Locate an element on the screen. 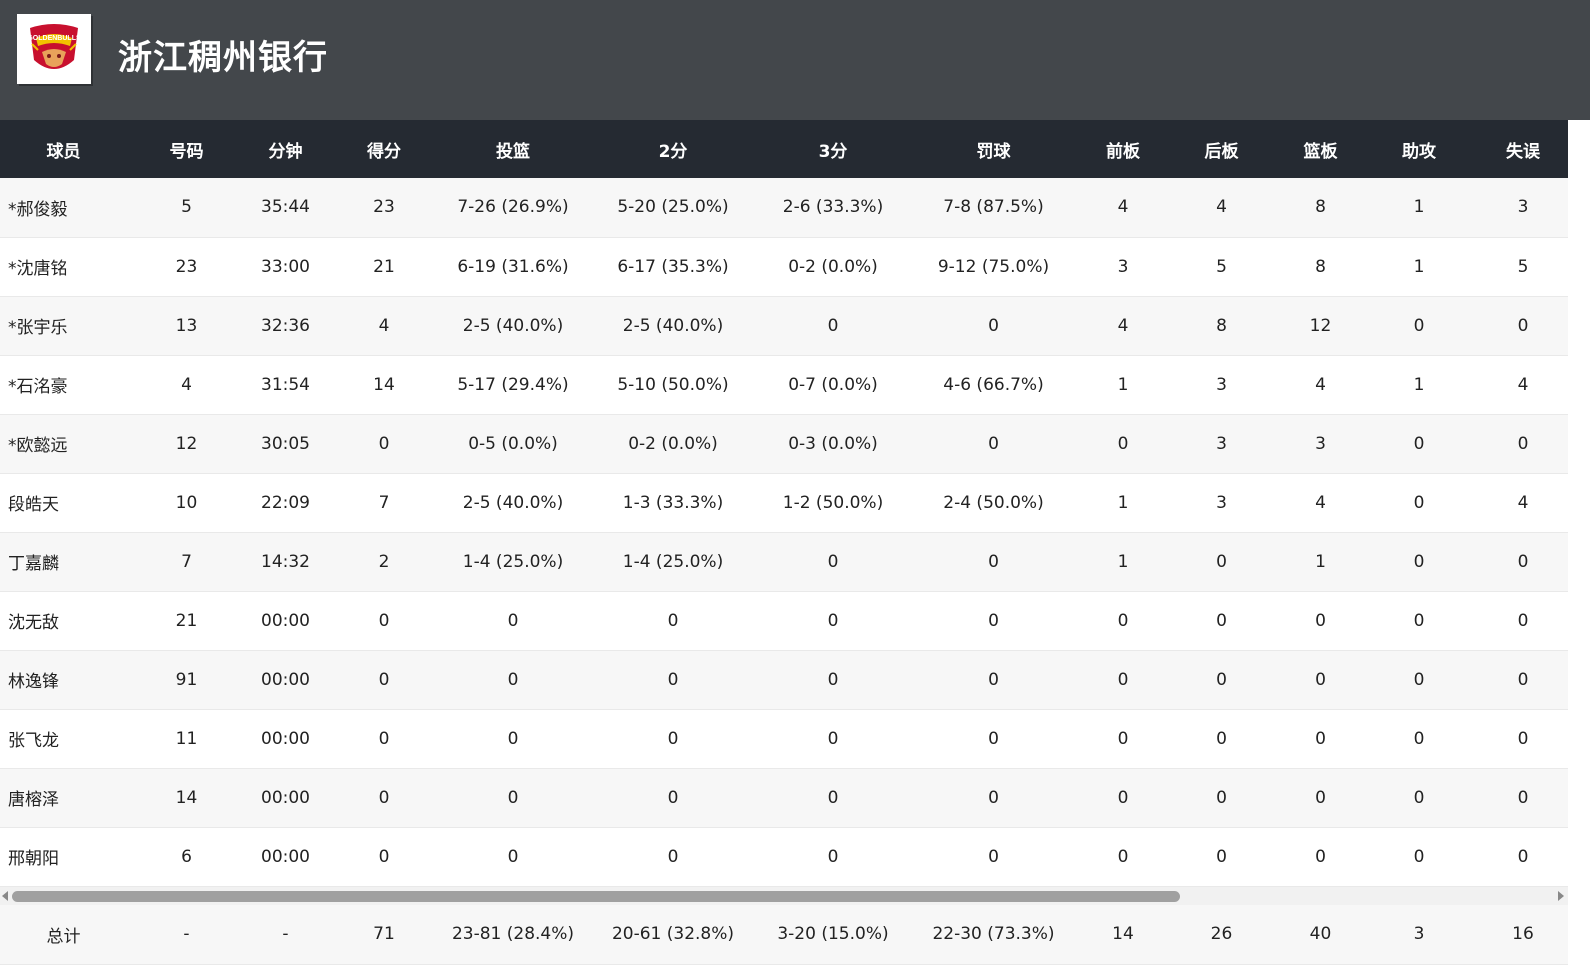 Image resolution: width=1590 pixels, height=967 pixels. stat-no: 11 is located at coordinates (186, 738).